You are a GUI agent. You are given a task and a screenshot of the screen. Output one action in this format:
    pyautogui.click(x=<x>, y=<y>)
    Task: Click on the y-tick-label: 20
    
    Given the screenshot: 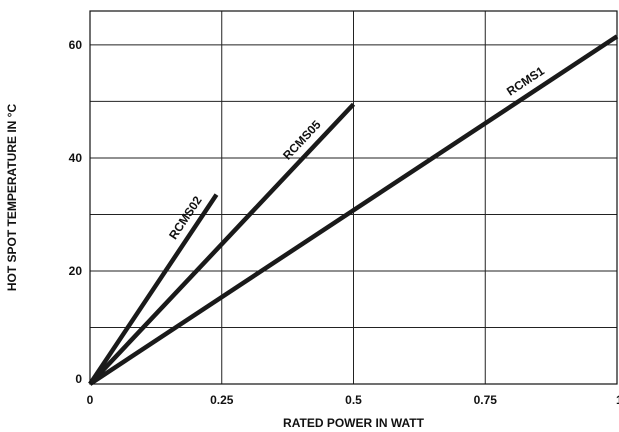 What is the action you would take?
    pyautogui.click(x=76, y=271)
    